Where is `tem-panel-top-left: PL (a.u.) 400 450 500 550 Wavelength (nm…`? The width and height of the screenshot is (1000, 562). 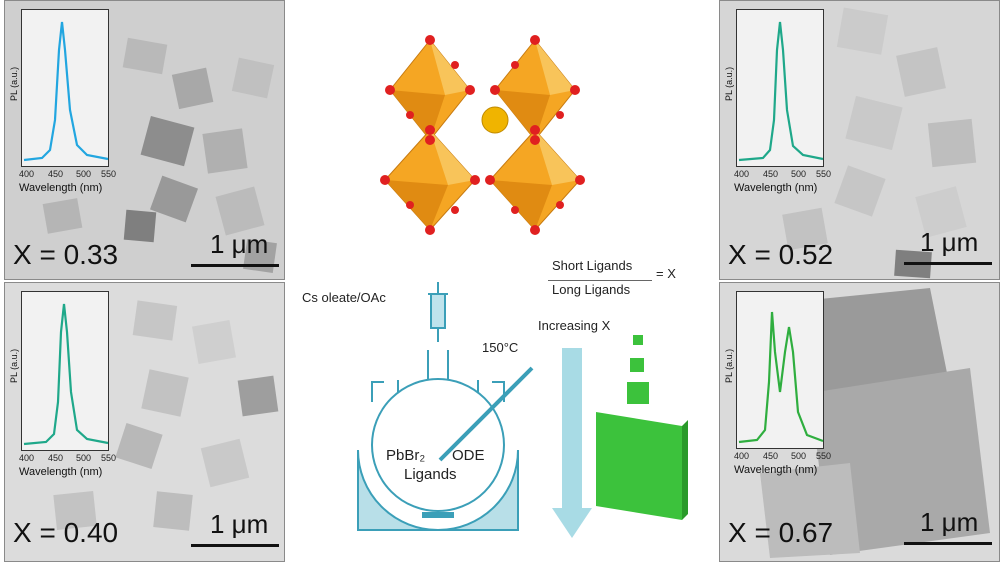
tem-panel-top-left: PL (a.u.) 400 450 500 550 Wavelength (nm… is located at coordinates (144, 140).